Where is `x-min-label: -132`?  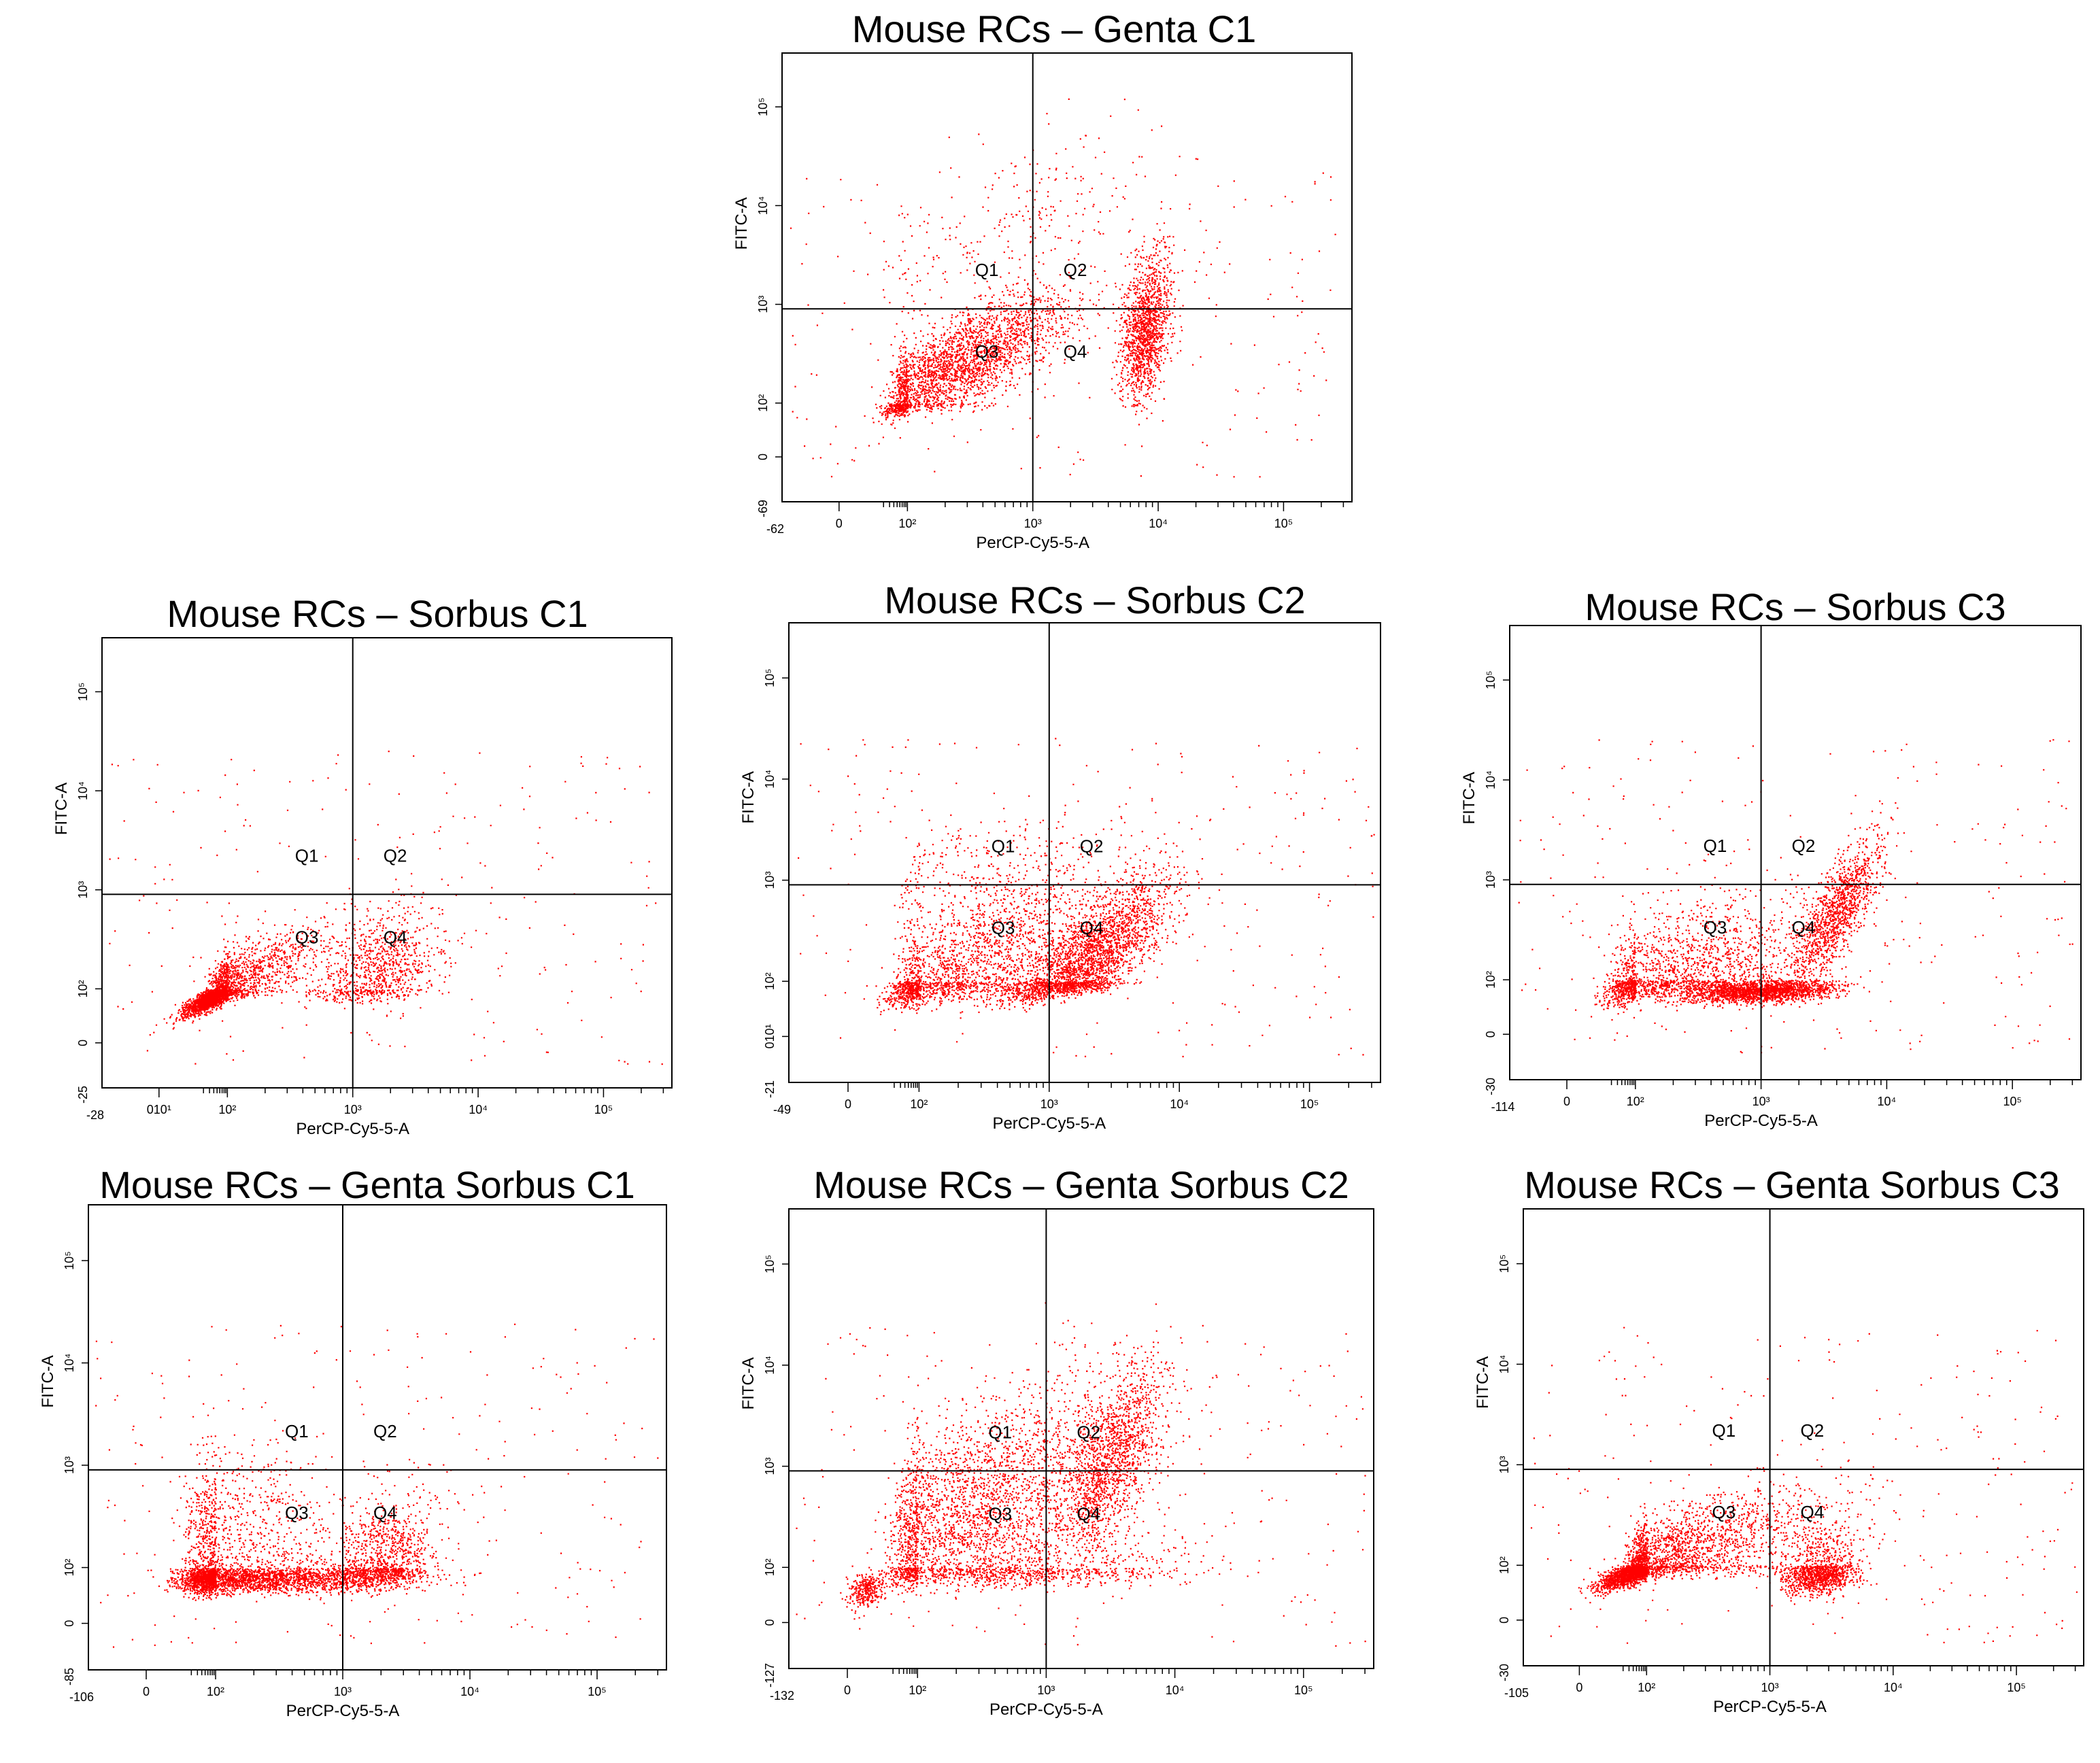 x-min-label: -132 is located at coordinates (782, 1696).